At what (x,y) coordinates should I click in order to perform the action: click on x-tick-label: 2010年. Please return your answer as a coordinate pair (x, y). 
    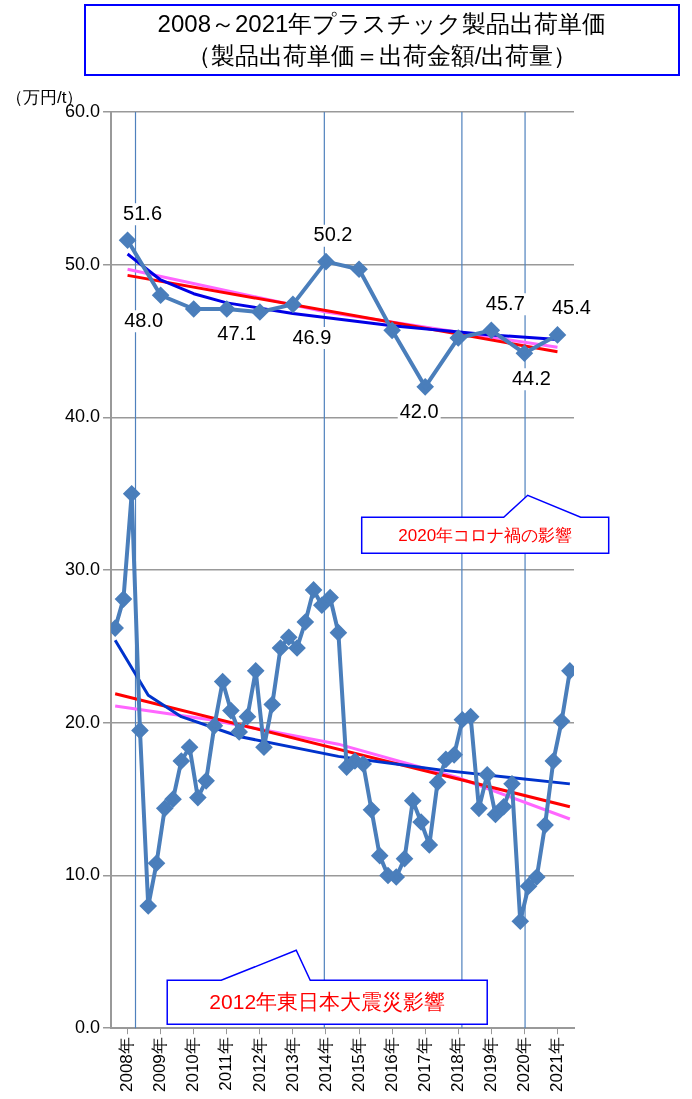
    Looking at the image, I should click on (193, 1065).